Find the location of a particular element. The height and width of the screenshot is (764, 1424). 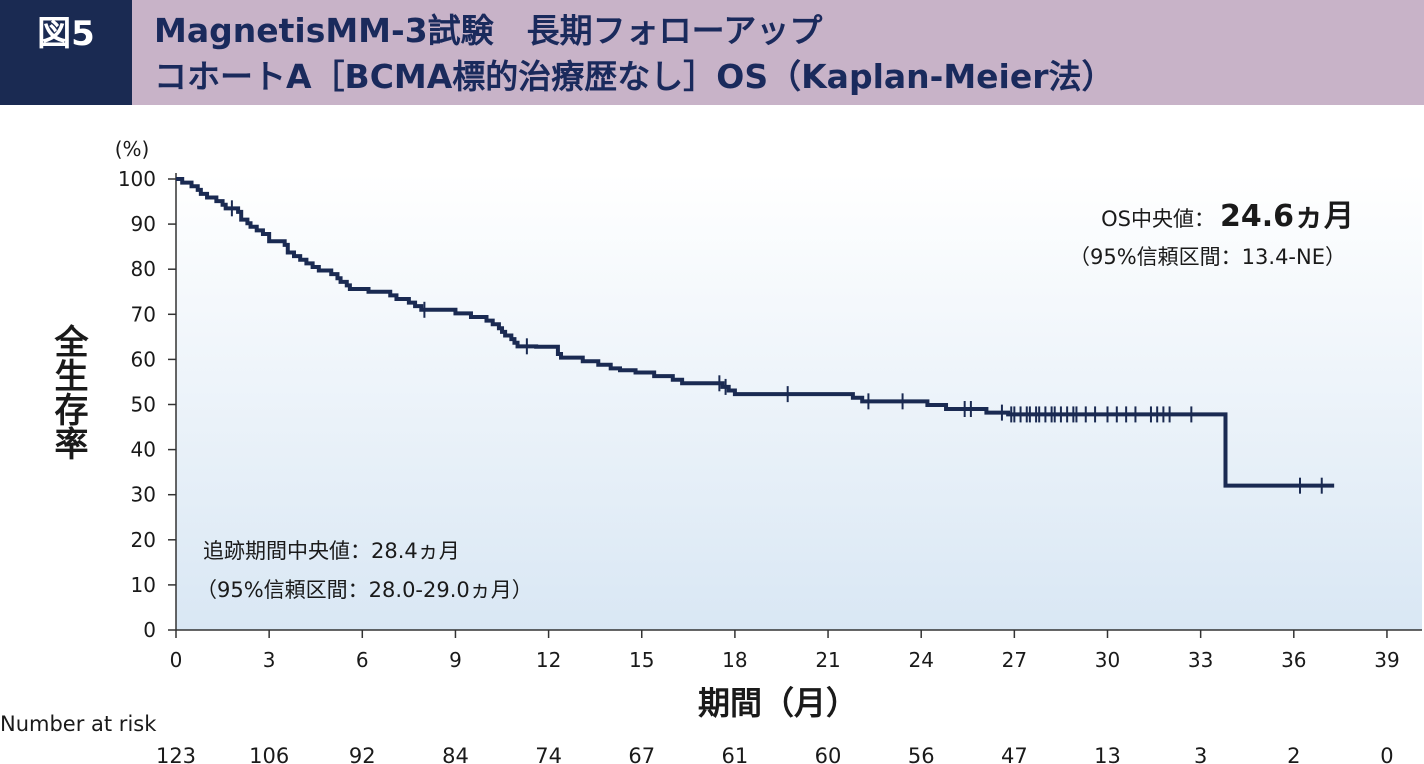

os-median-value: 24.6ヵ月 is located at coordinates (1287, 216).